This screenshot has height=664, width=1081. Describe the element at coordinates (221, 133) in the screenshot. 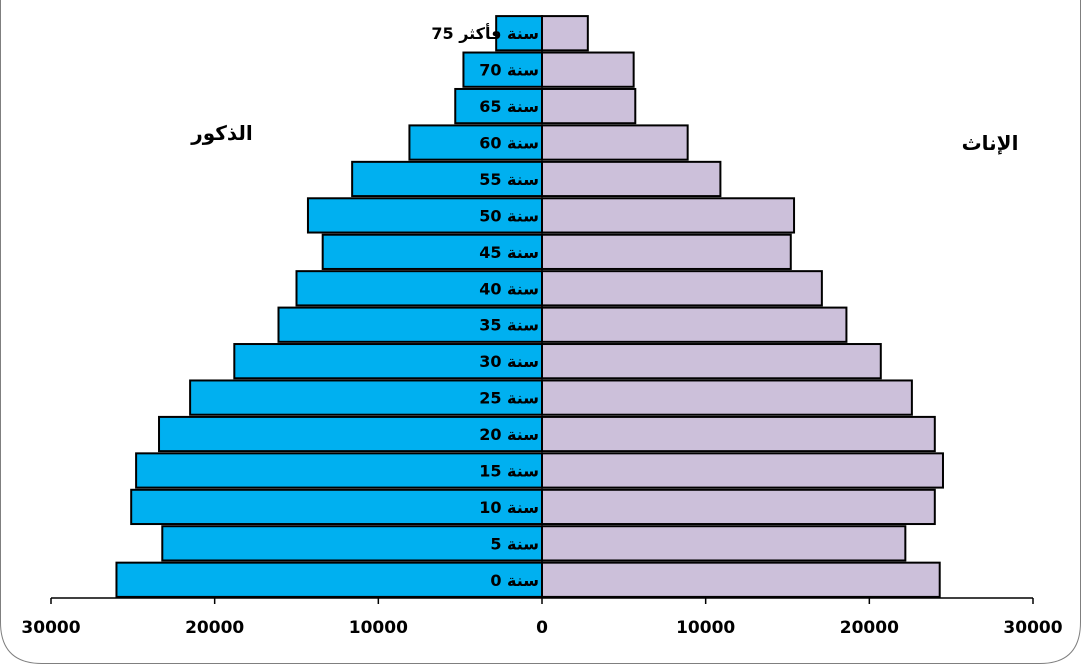

I see `male-side-label: الذكور` at that location.